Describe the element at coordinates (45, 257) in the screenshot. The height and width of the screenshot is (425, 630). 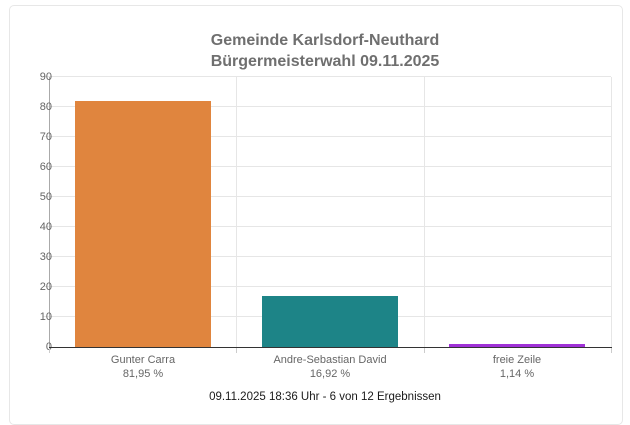
I see `y-axis-tick-label: 30` at that location.